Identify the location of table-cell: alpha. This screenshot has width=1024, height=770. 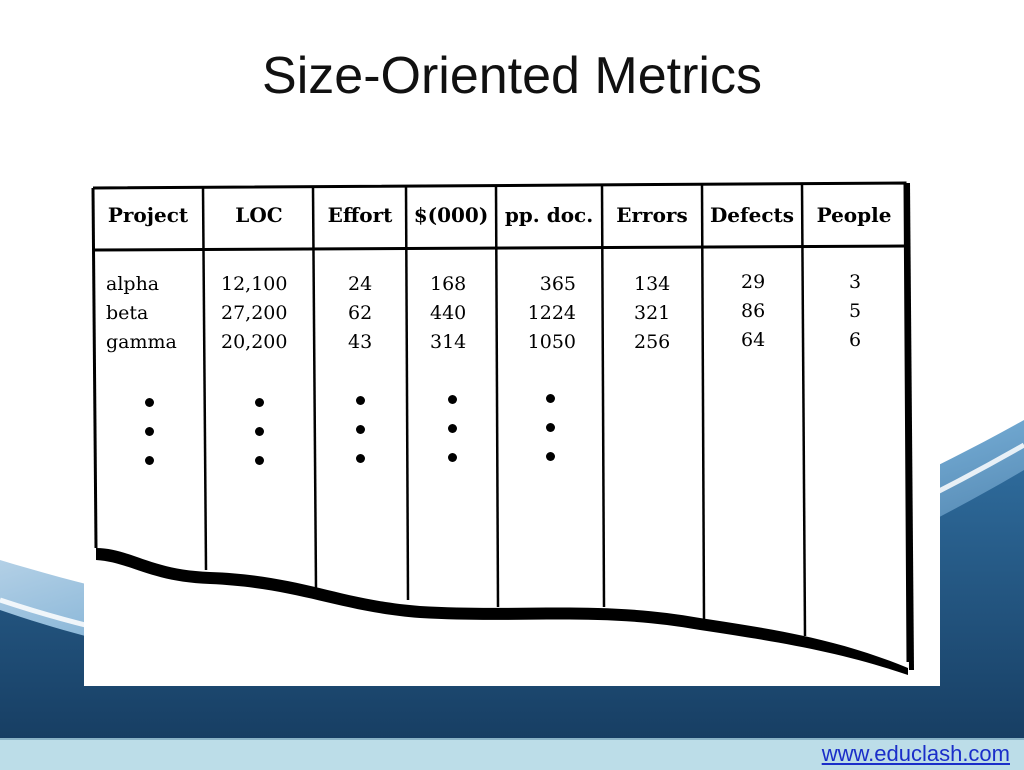
(133, 284).